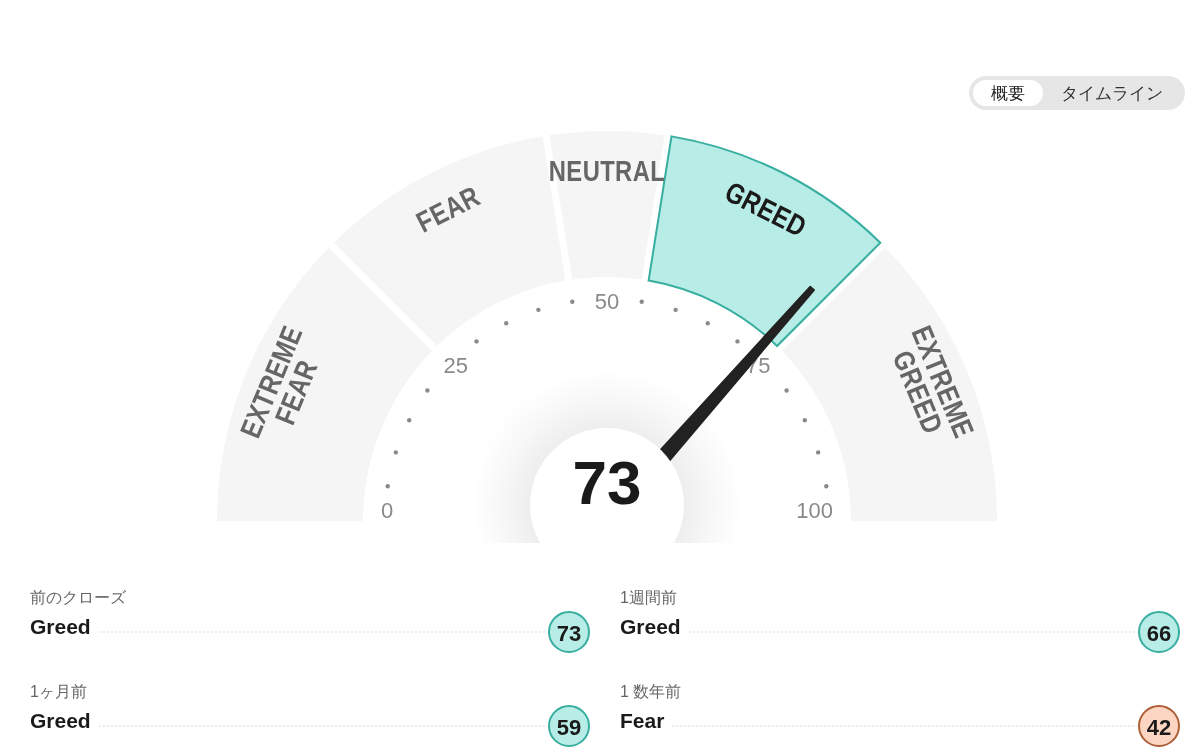  Describe the element at coordinates (569, 633) in the screenshot. I see `data-label: 73` at that location.